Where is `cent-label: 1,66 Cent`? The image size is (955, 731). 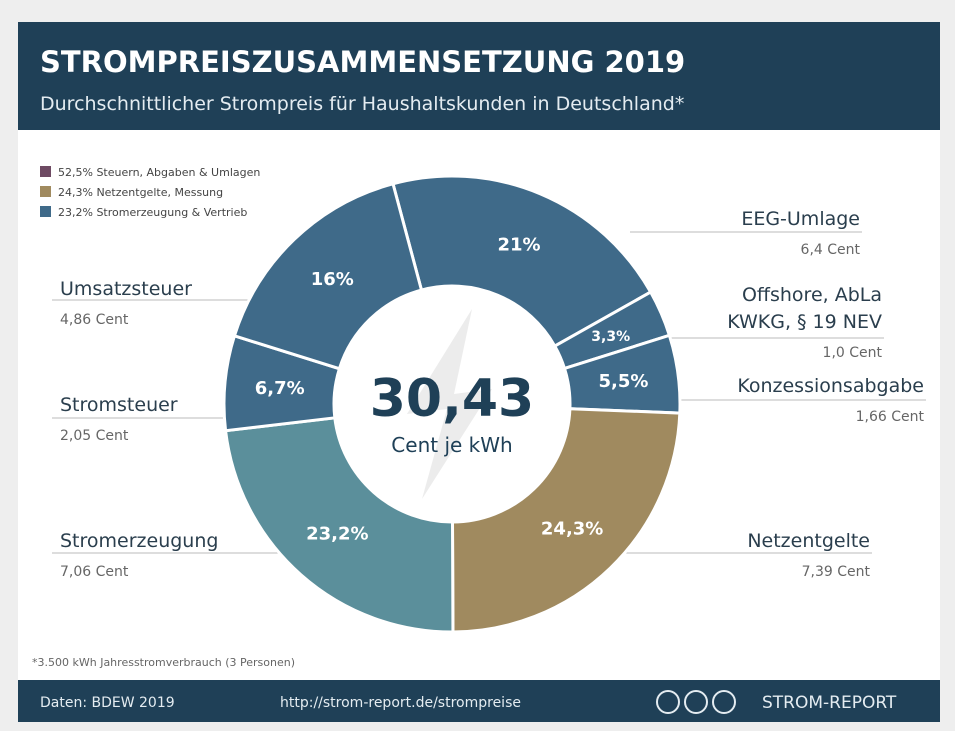
cent-label: 1,66 Cent is located at coordinates (889, 417).